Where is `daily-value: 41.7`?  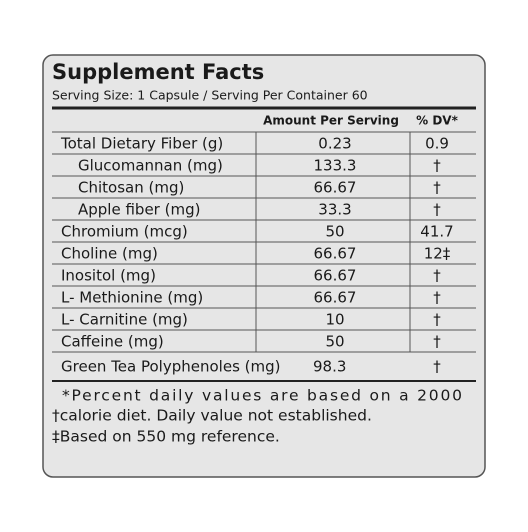 daily-value: 41.7 is located at coordinates (436, 232).